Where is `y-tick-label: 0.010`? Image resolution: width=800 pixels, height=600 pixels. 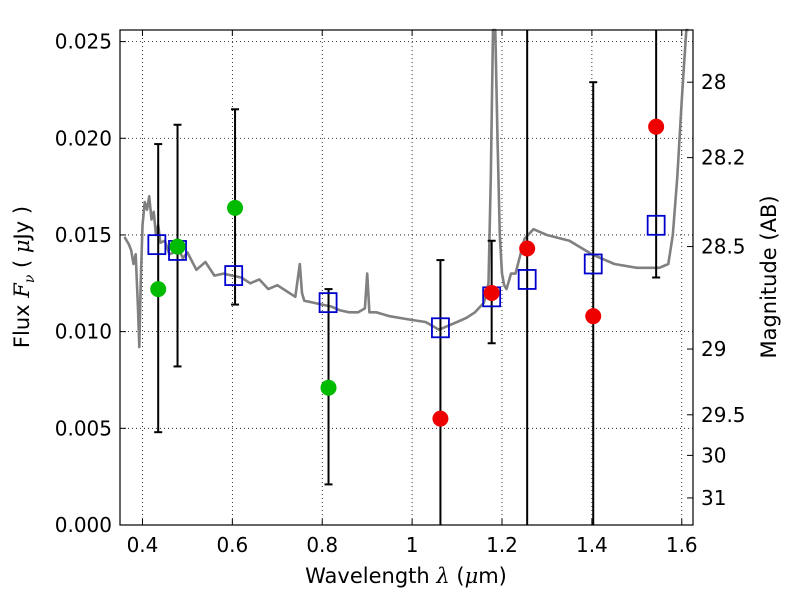 y-tick-label: 0.010 is located at coordinates (83, 332).